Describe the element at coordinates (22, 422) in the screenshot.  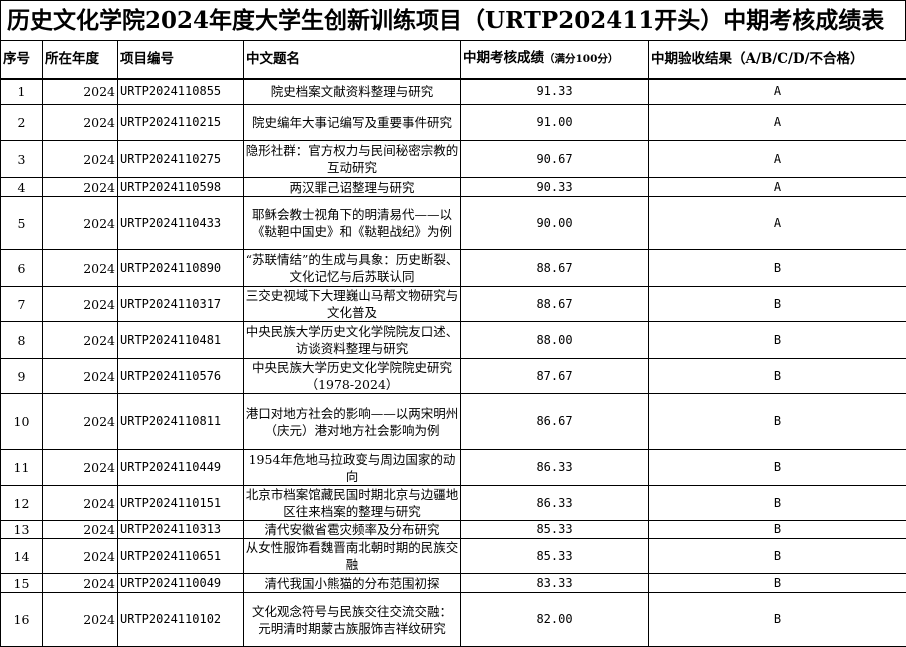
I see `row-number: 10` at that location.